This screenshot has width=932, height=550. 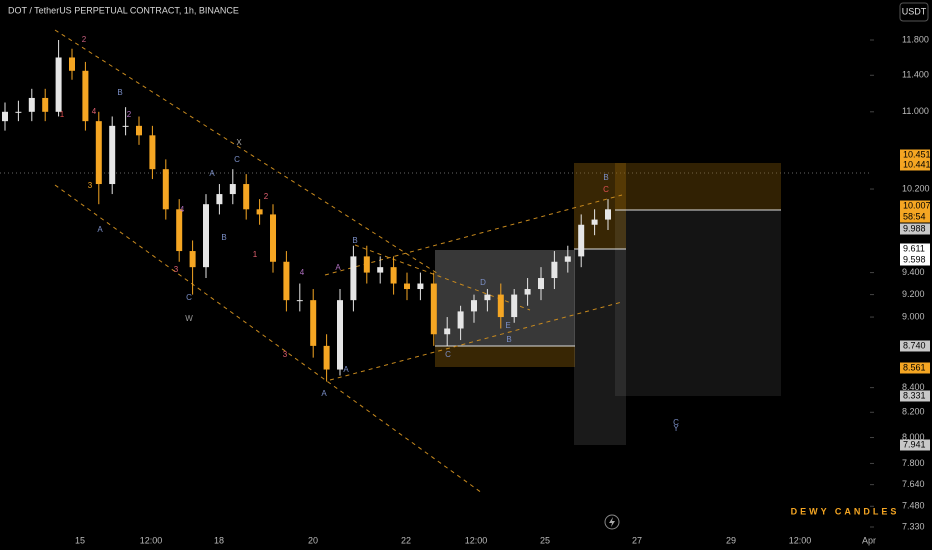 What do you see at coordinates (913, 484) in the screenshot?
I see `y-tick-label: 7.640` at bounding box center [913, 484].